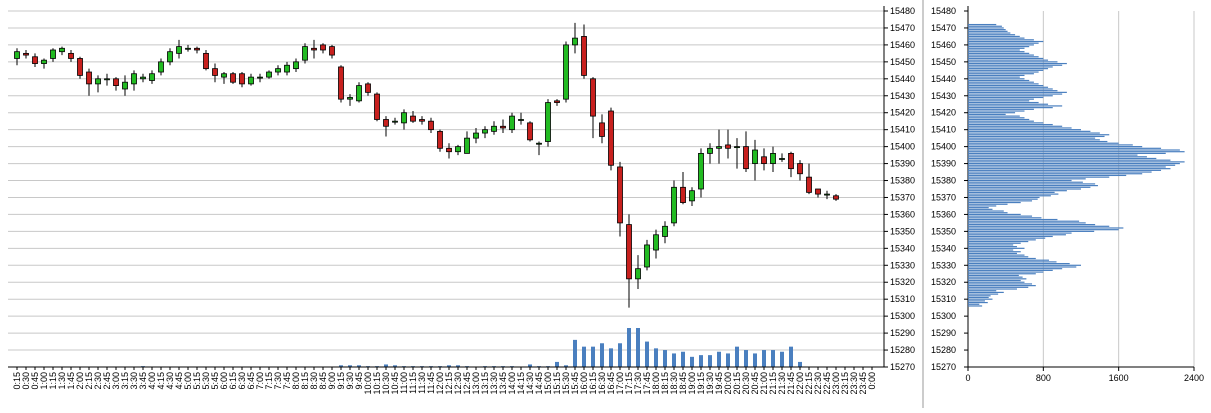 This screenshot has width=1211, height=413. I want to click on x-tick-label: 13:45, so click(503, 383).